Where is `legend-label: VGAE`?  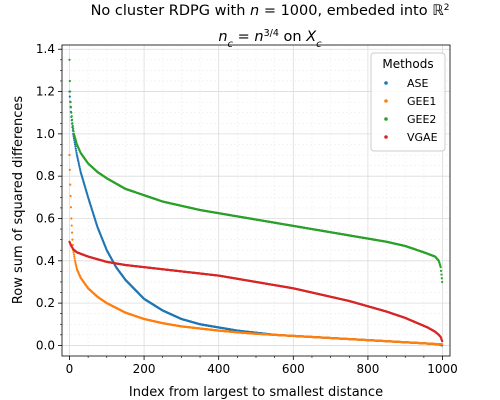
legend-label: VGAE is located at coordinates (422, 137).